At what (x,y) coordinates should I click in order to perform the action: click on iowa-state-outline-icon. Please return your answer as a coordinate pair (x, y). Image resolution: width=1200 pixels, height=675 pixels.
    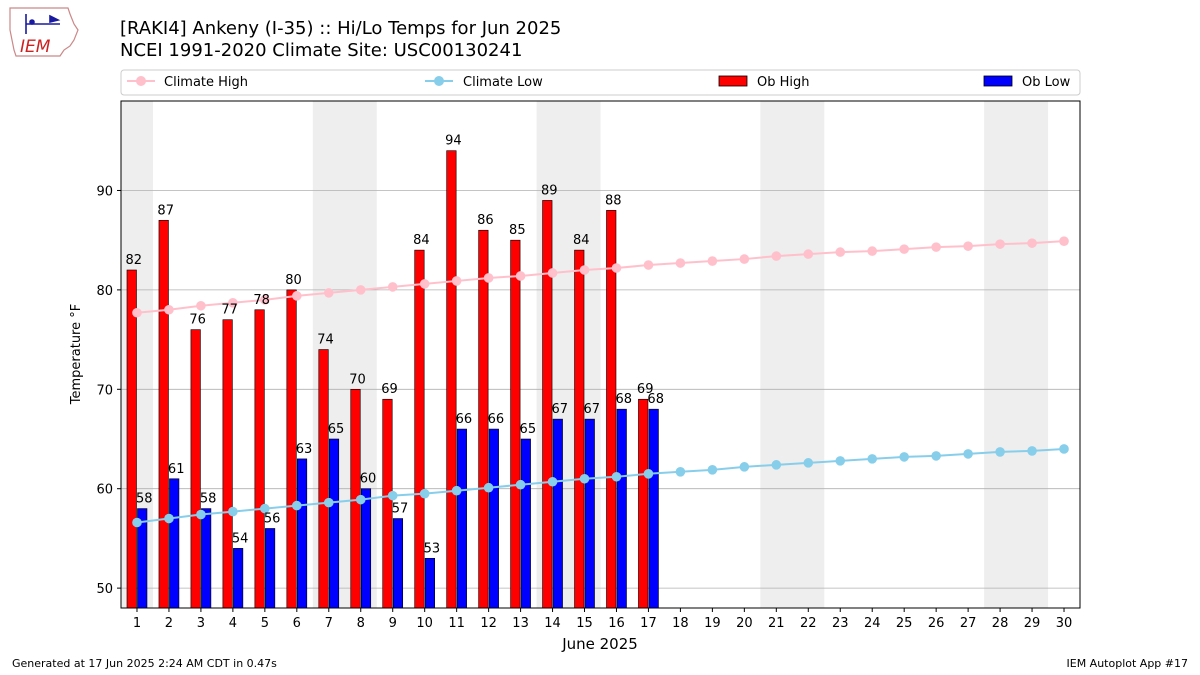
    Looking at the image, I should click on (44, 32).